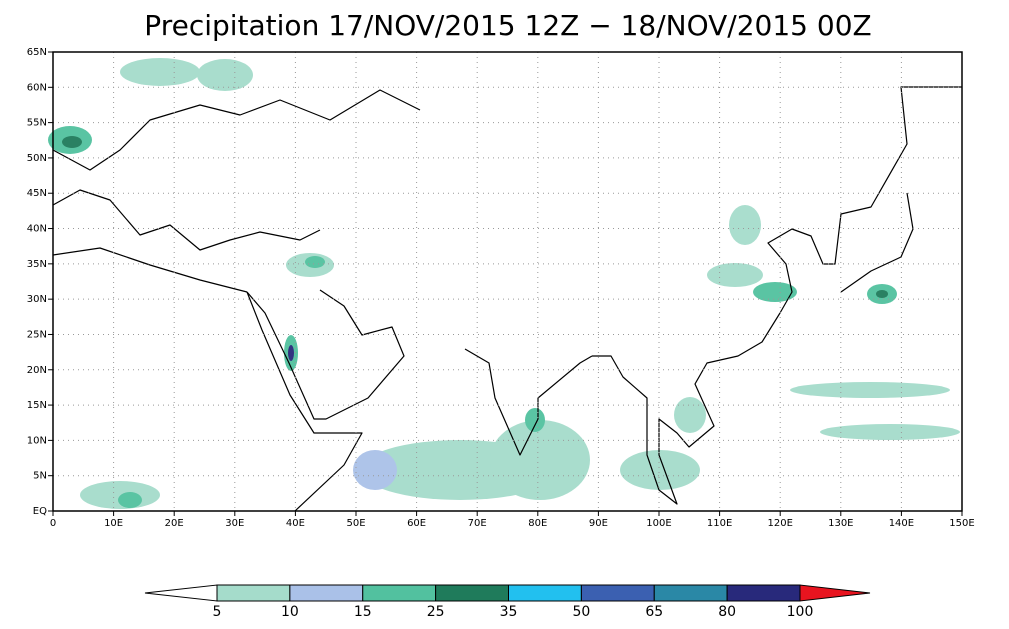  What do you see at coordinates (961, 523) in the screenshot?
I see `x-tick-label: 150E` at bounding box center [961, 523].